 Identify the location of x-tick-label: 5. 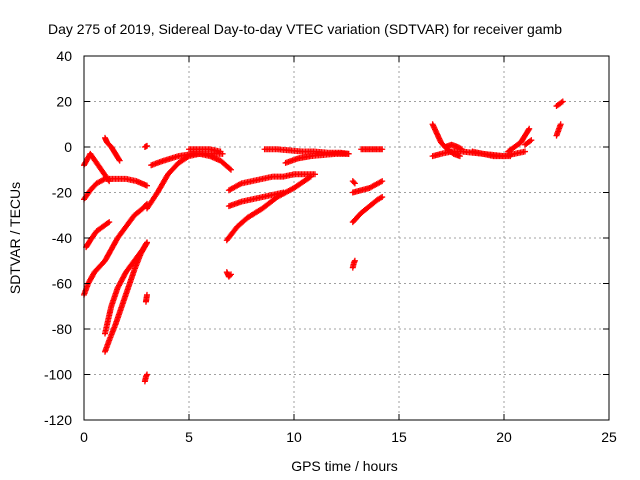
(189, 437).